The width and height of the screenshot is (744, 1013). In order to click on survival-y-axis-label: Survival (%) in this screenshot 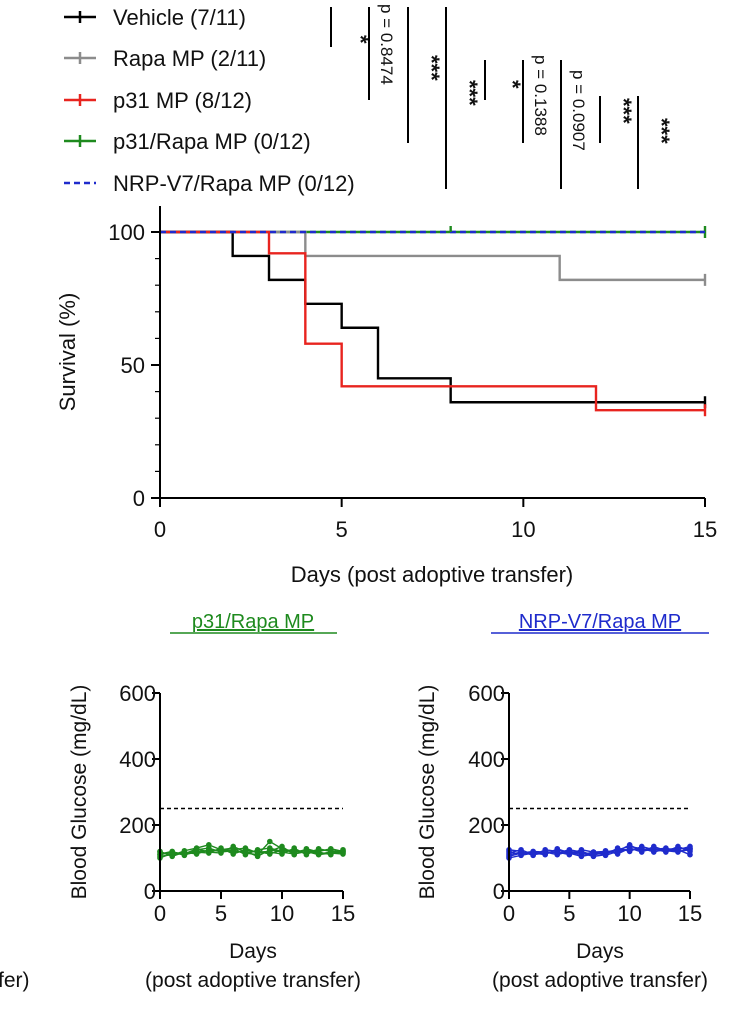, I will do `click(67, 352)`.